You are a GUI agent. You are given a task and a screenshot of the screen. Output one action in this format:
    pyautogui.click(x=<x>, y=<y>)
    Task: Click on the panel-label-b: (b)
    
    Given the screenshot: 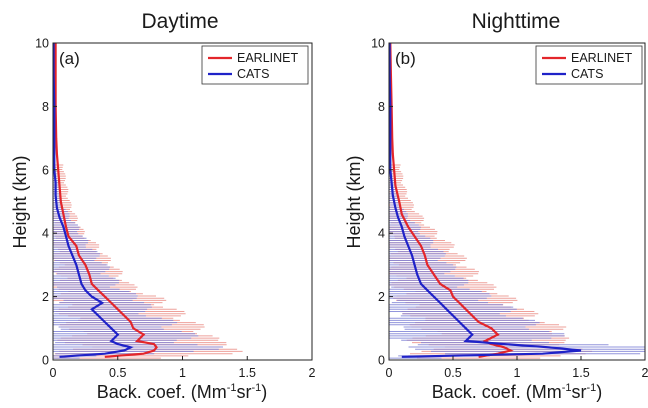 What is the action you would take?
    pyautogui.click(x=405, y=58)
    